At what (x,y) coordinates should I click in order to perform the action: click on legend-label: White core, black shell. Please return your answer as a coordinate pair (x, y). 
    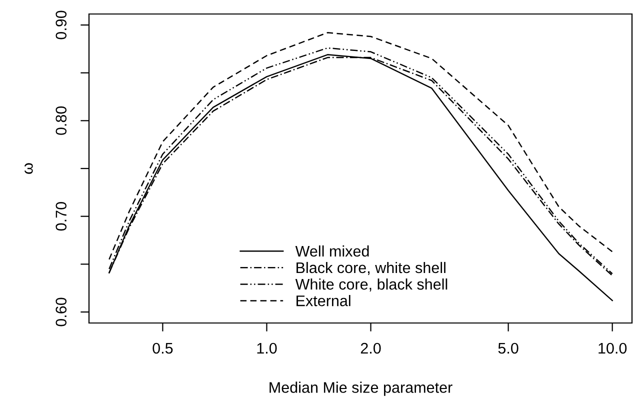
    Looking at the image, I should click on (371, 285).